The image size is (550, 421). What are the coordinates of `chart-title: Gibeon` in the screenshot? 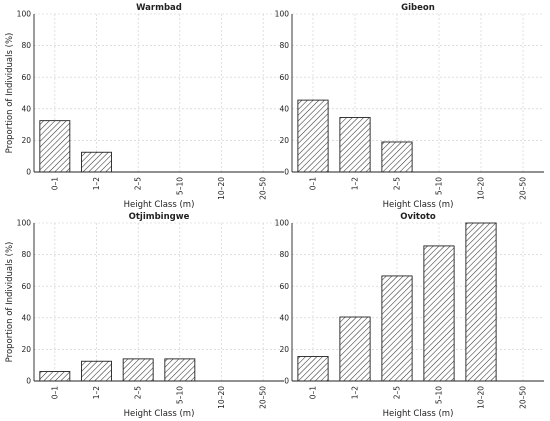 It's located at (418, 8).